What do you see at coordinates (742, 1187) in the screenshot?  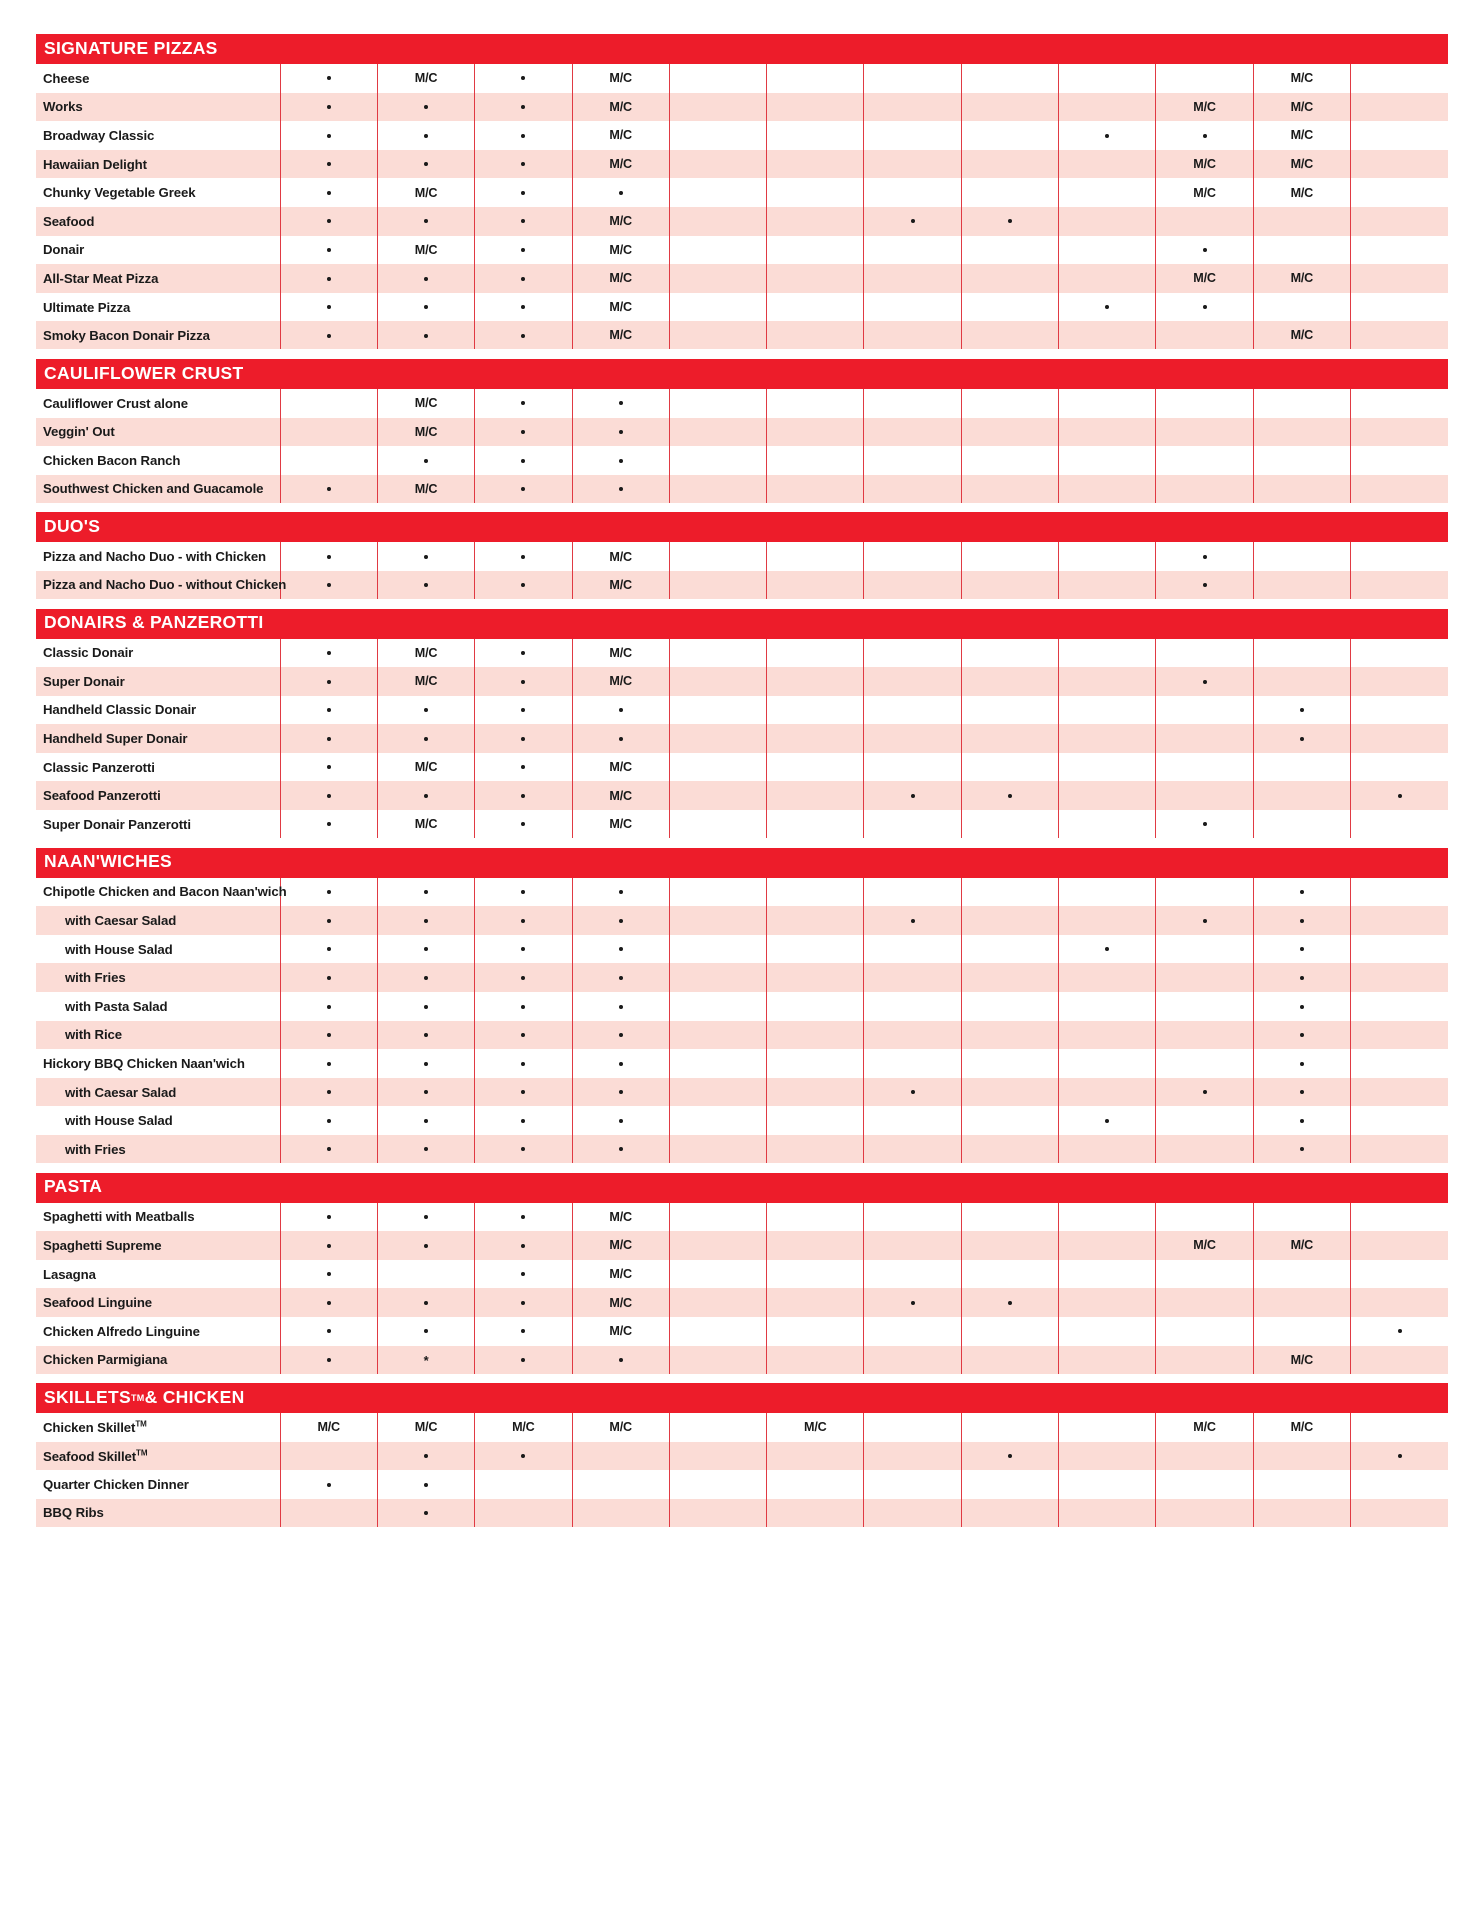 I see `section-title: PASTA` at bounding box center [742, 1187].